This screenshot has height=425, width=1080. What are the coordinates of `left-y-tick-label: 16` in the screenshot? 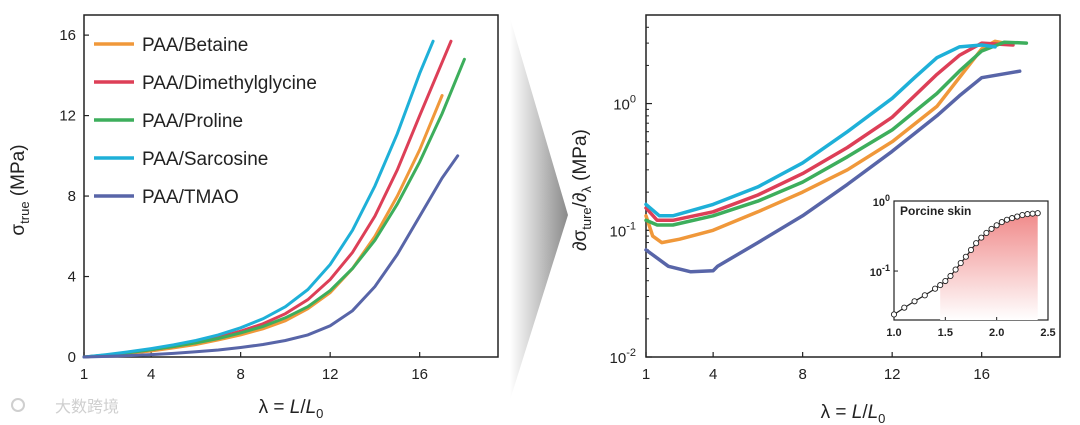 It's located at (67, 35).